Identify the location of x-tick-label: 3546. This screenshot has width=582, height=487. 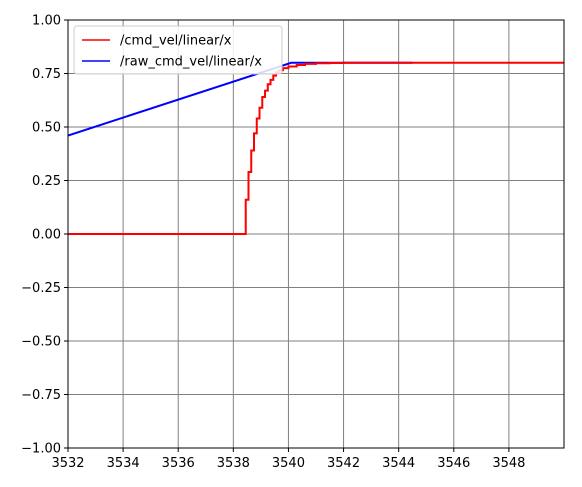
(453, 463).